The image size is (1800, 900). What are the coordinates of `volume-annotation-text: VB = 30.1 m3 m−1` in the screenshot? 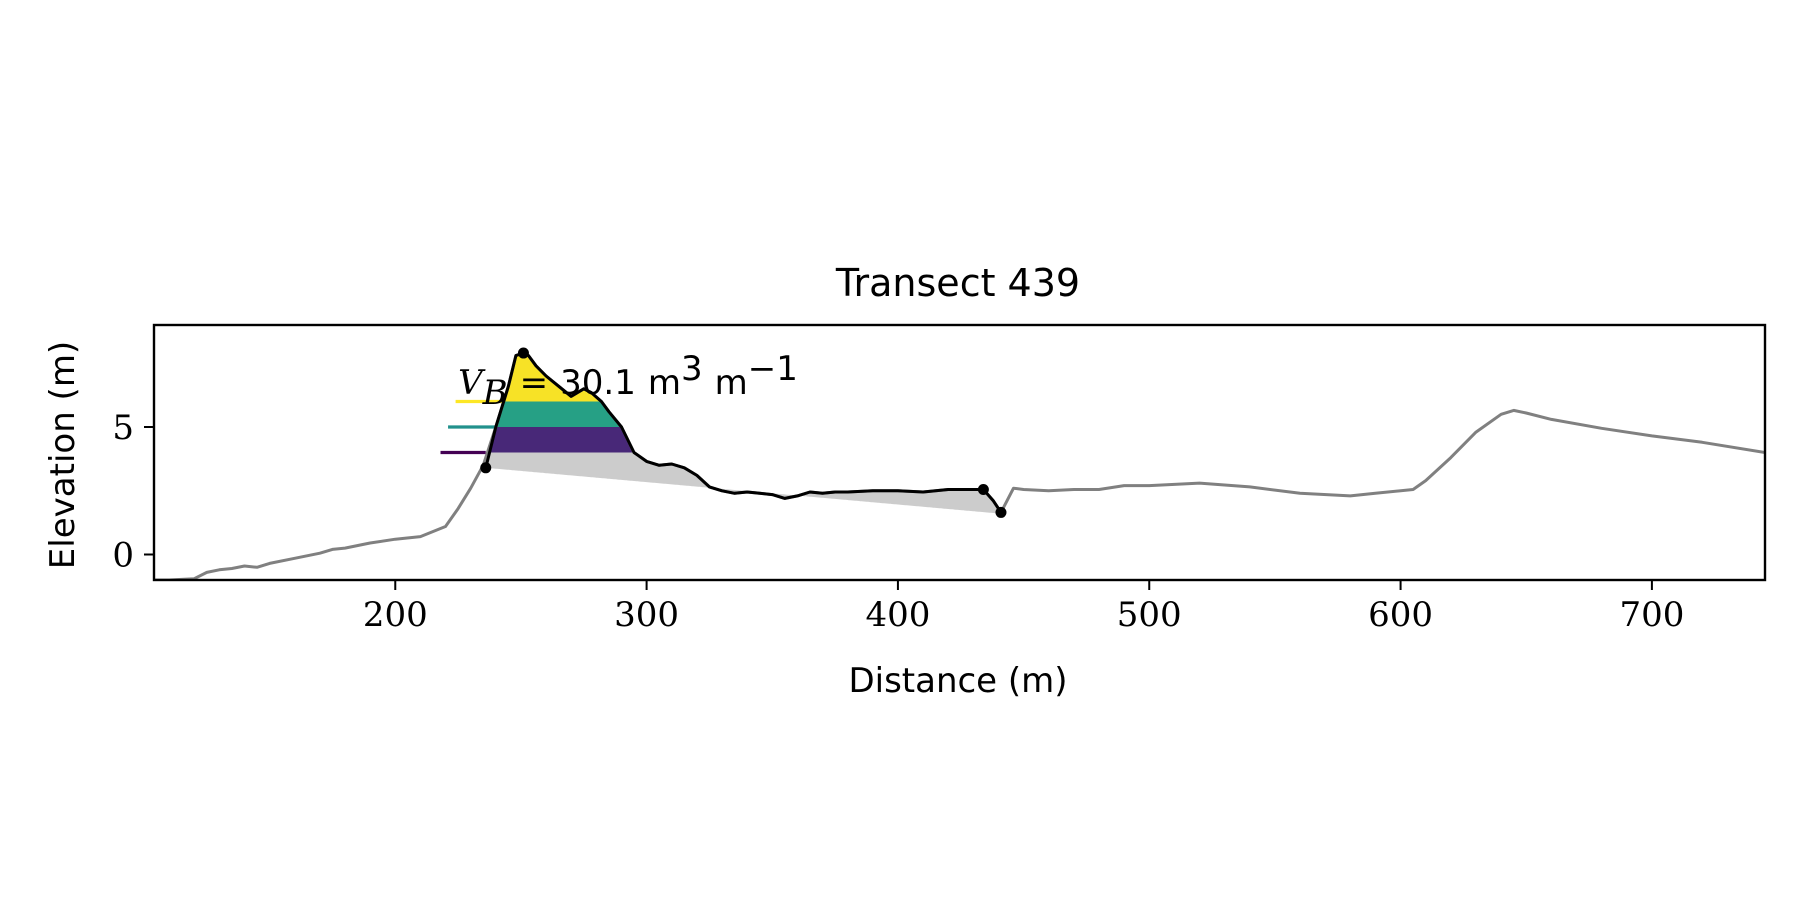 It's located at (628, 381).